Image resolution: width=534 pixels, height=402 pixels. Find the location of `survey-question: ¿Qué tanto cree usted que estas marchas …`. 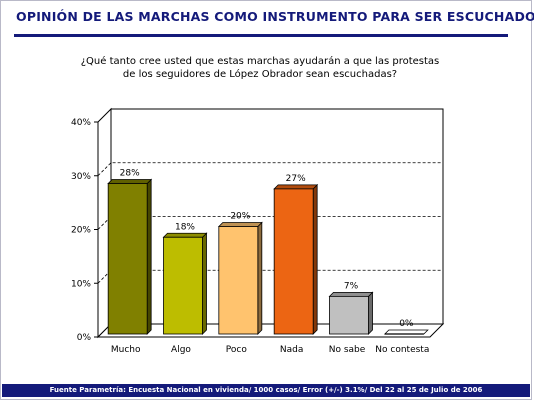

survey-question: ¿Qué tanto cree usted que estas marchas … is located at coordinates (260, 68).